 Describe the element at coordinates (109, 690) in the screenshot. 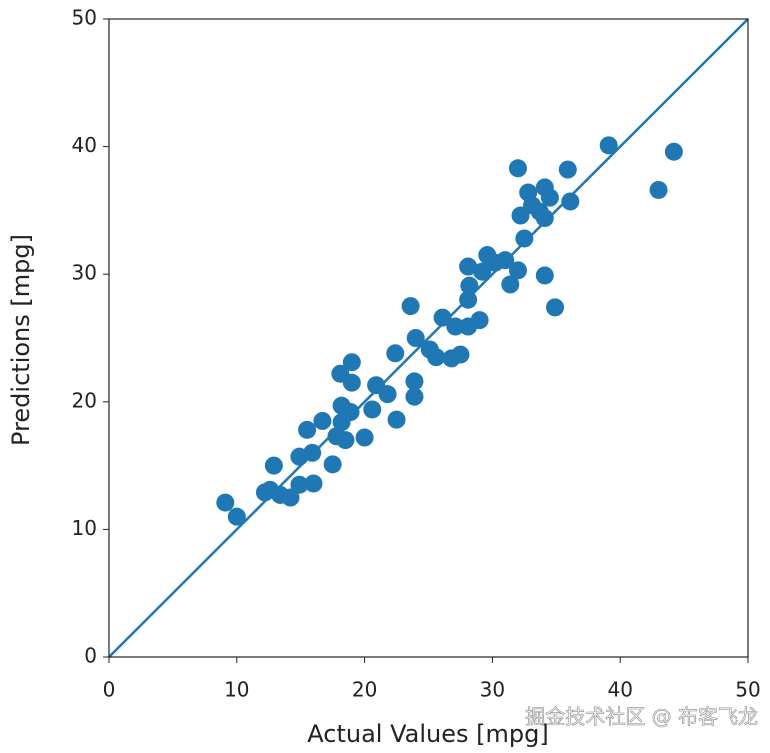

I see `x-tick-label: 0` at that location.